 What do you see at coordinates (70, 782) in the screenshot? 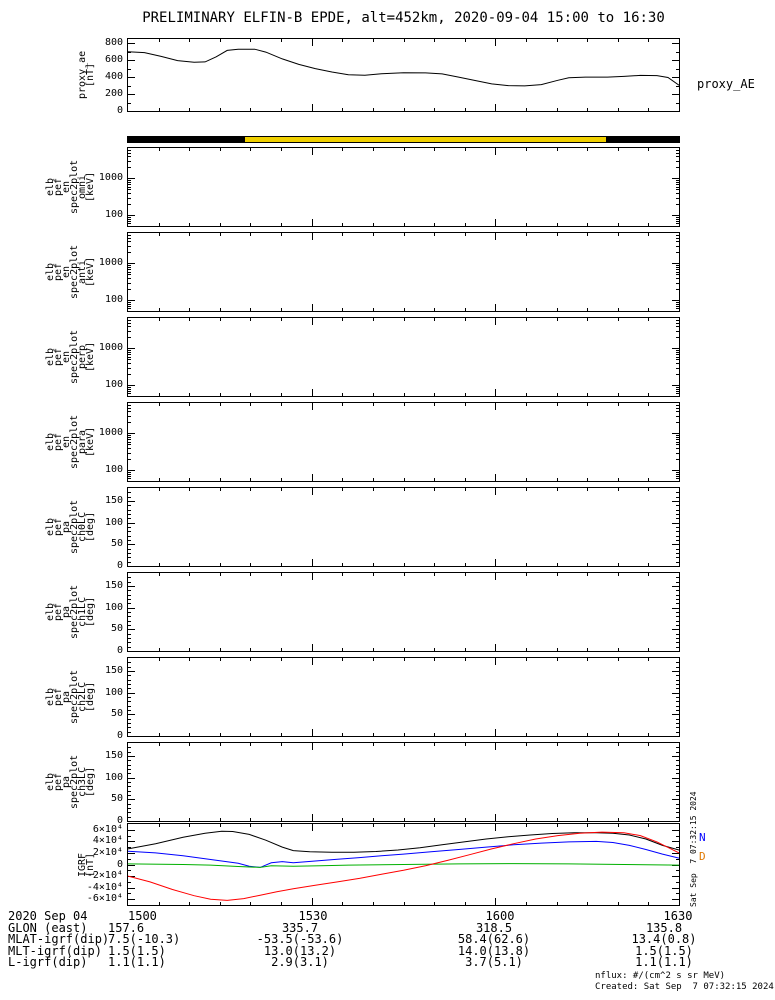
I see `y-axis-title: elb pef pa spec2plot ch3LC [deg]` at bounding box center [70, 782].